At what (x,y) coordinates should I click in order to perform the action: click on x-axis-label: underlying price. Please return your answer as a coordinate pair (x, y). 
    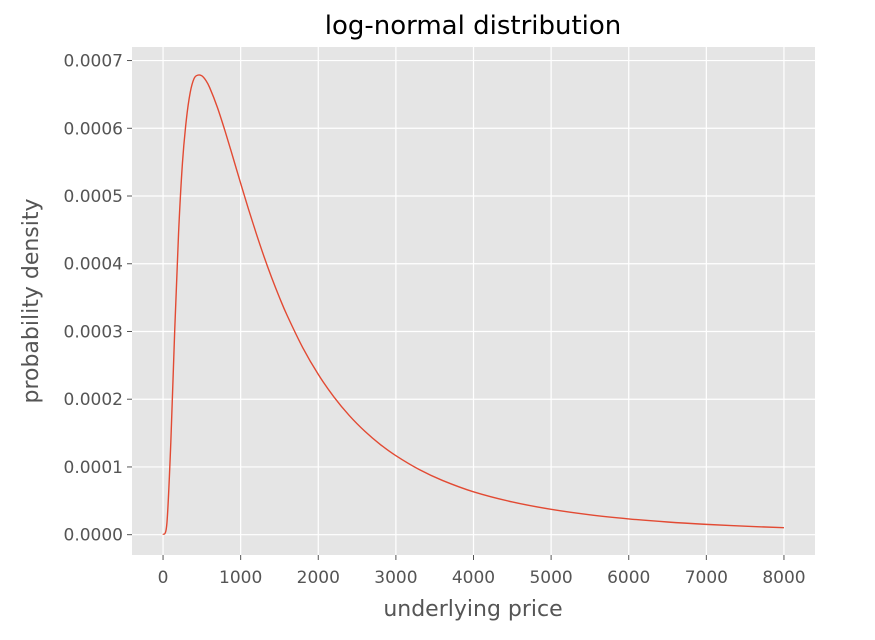
    Looking at the image, I should click on (472, 609).